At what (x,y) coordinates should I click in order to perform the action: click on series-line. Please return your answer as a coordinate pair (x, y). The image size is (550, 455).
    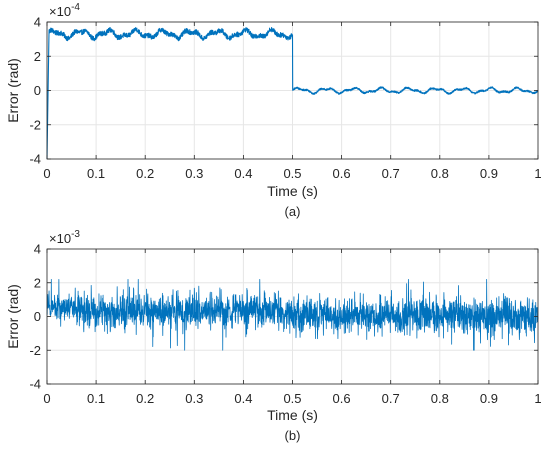
    Looking at the image, I should click on (292, 314).